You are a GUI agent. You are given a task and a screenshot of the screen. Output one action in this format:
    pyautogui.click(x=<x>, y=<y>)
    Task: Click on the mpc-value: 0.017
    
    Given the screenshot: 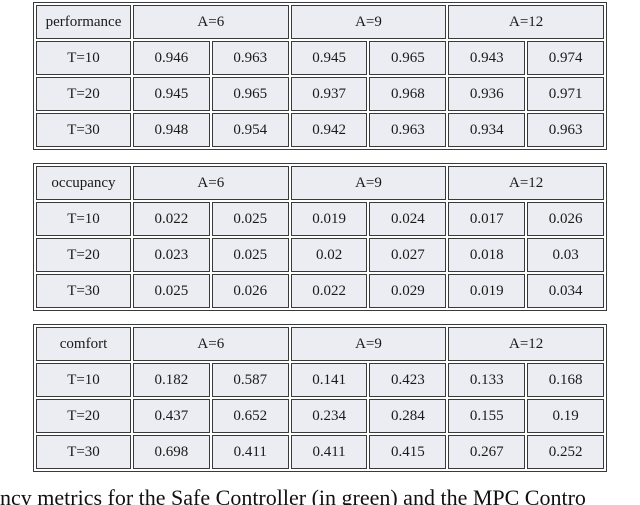 What is the action you would take?
    pyautogui.click(x=487, y=219)
    